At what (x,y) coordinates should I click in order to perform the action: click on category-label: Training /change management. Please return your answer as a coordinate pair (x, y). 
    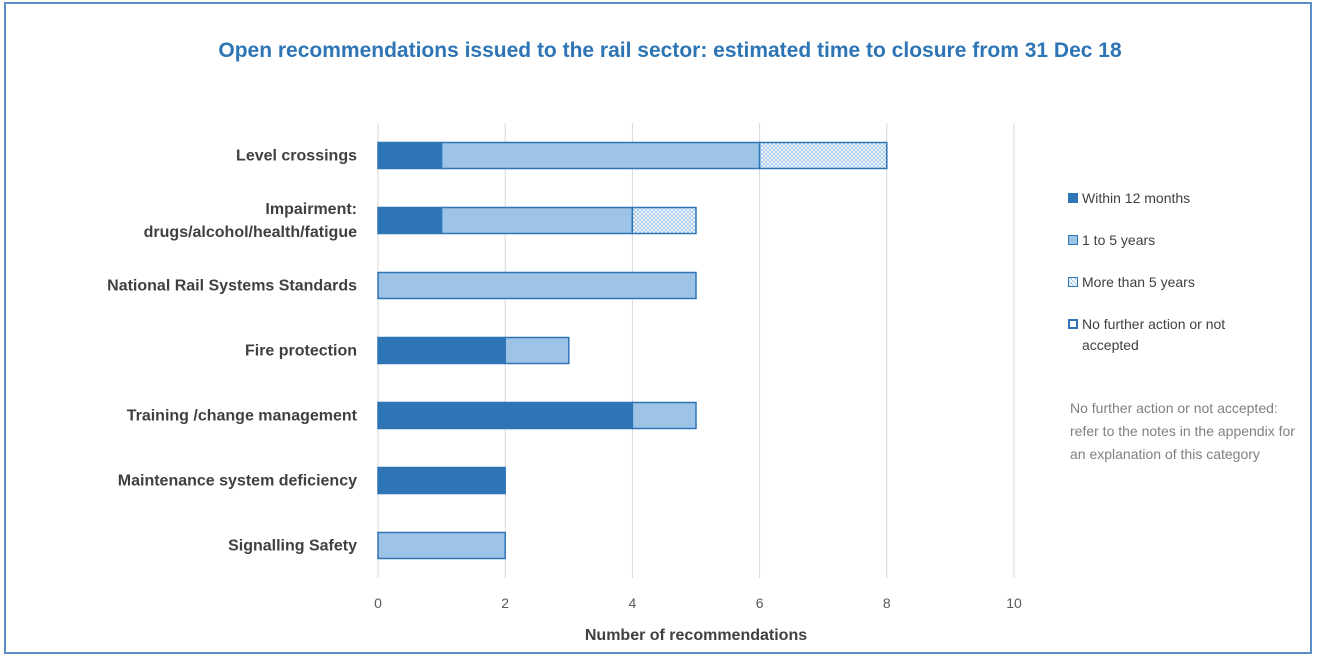
    Looking at the image, I should click on (242, 416).